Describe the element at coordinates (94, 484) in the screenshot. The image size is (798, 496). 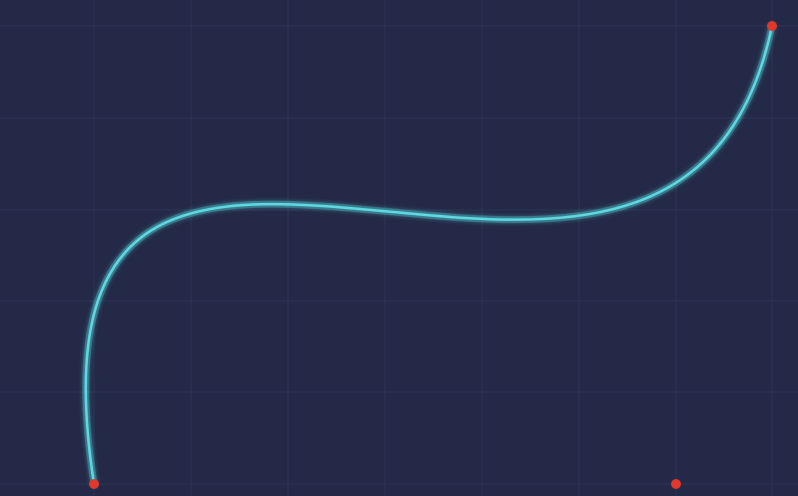
I see `start-point-handle` at that location.